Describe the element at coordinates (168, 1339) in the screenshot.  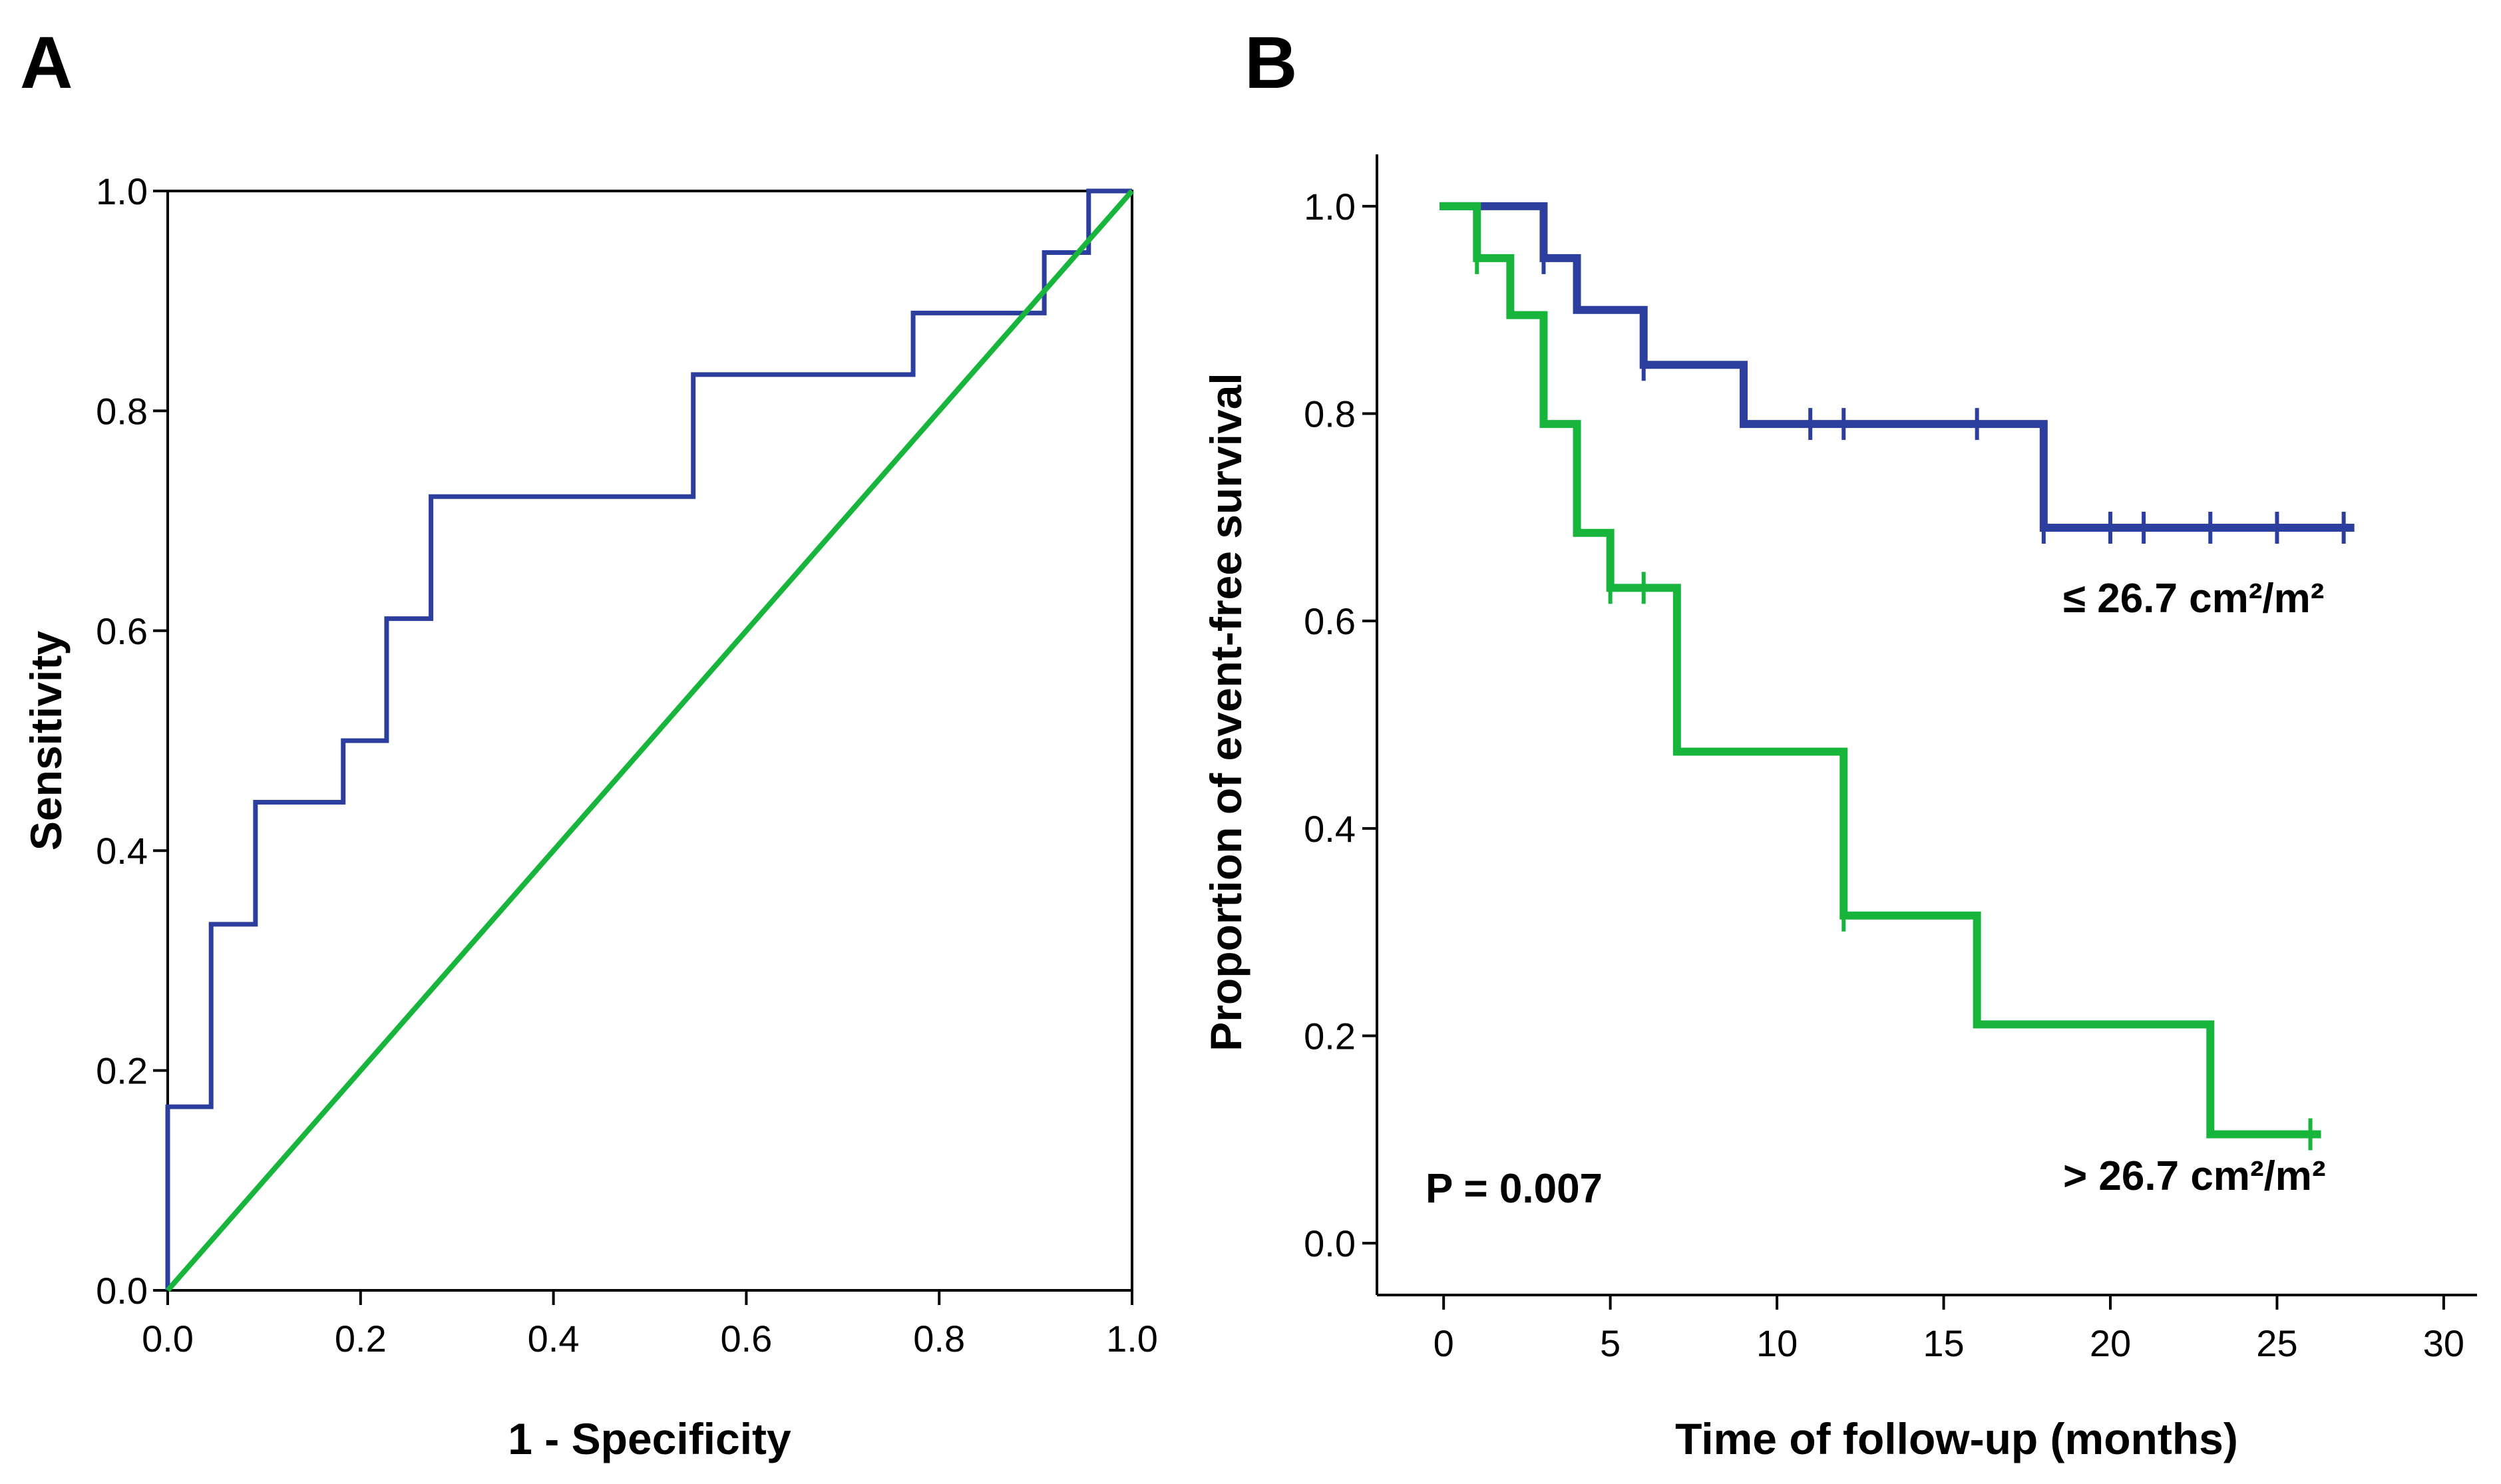
I see `roc-x-tick-label: 0.0` at that location.